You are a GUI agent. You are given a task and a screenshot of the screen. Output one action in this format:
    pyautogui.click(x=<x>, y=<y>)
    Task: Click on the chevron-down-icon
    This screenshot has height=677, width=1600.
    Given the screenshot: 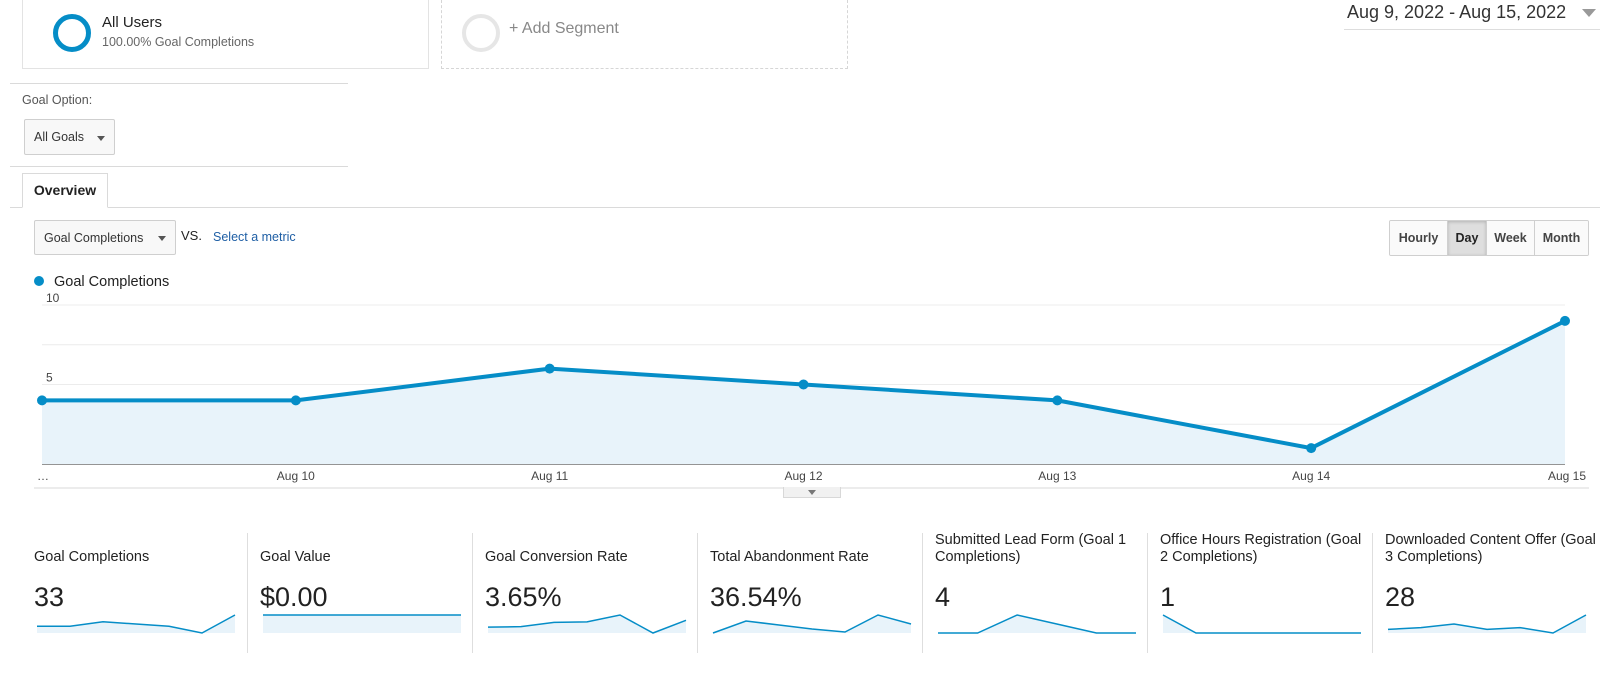 What is the action you would take?
    pyautogui.click(x=1589, y=13)
    